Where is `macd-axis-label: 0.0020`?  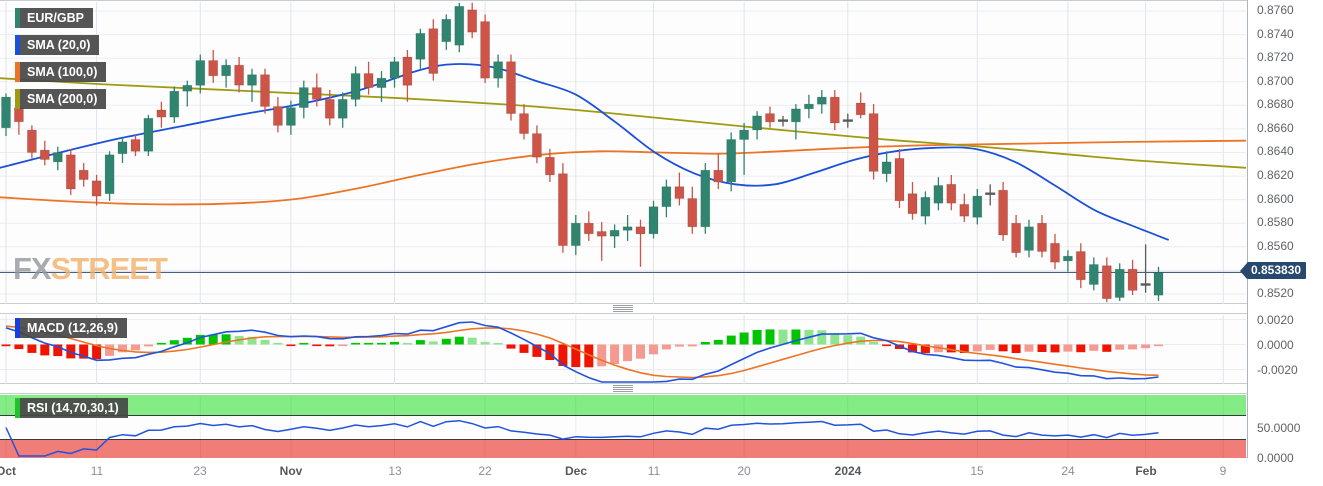
macd-axis-label: 0.0020 is located at coordinates (1275, 320).